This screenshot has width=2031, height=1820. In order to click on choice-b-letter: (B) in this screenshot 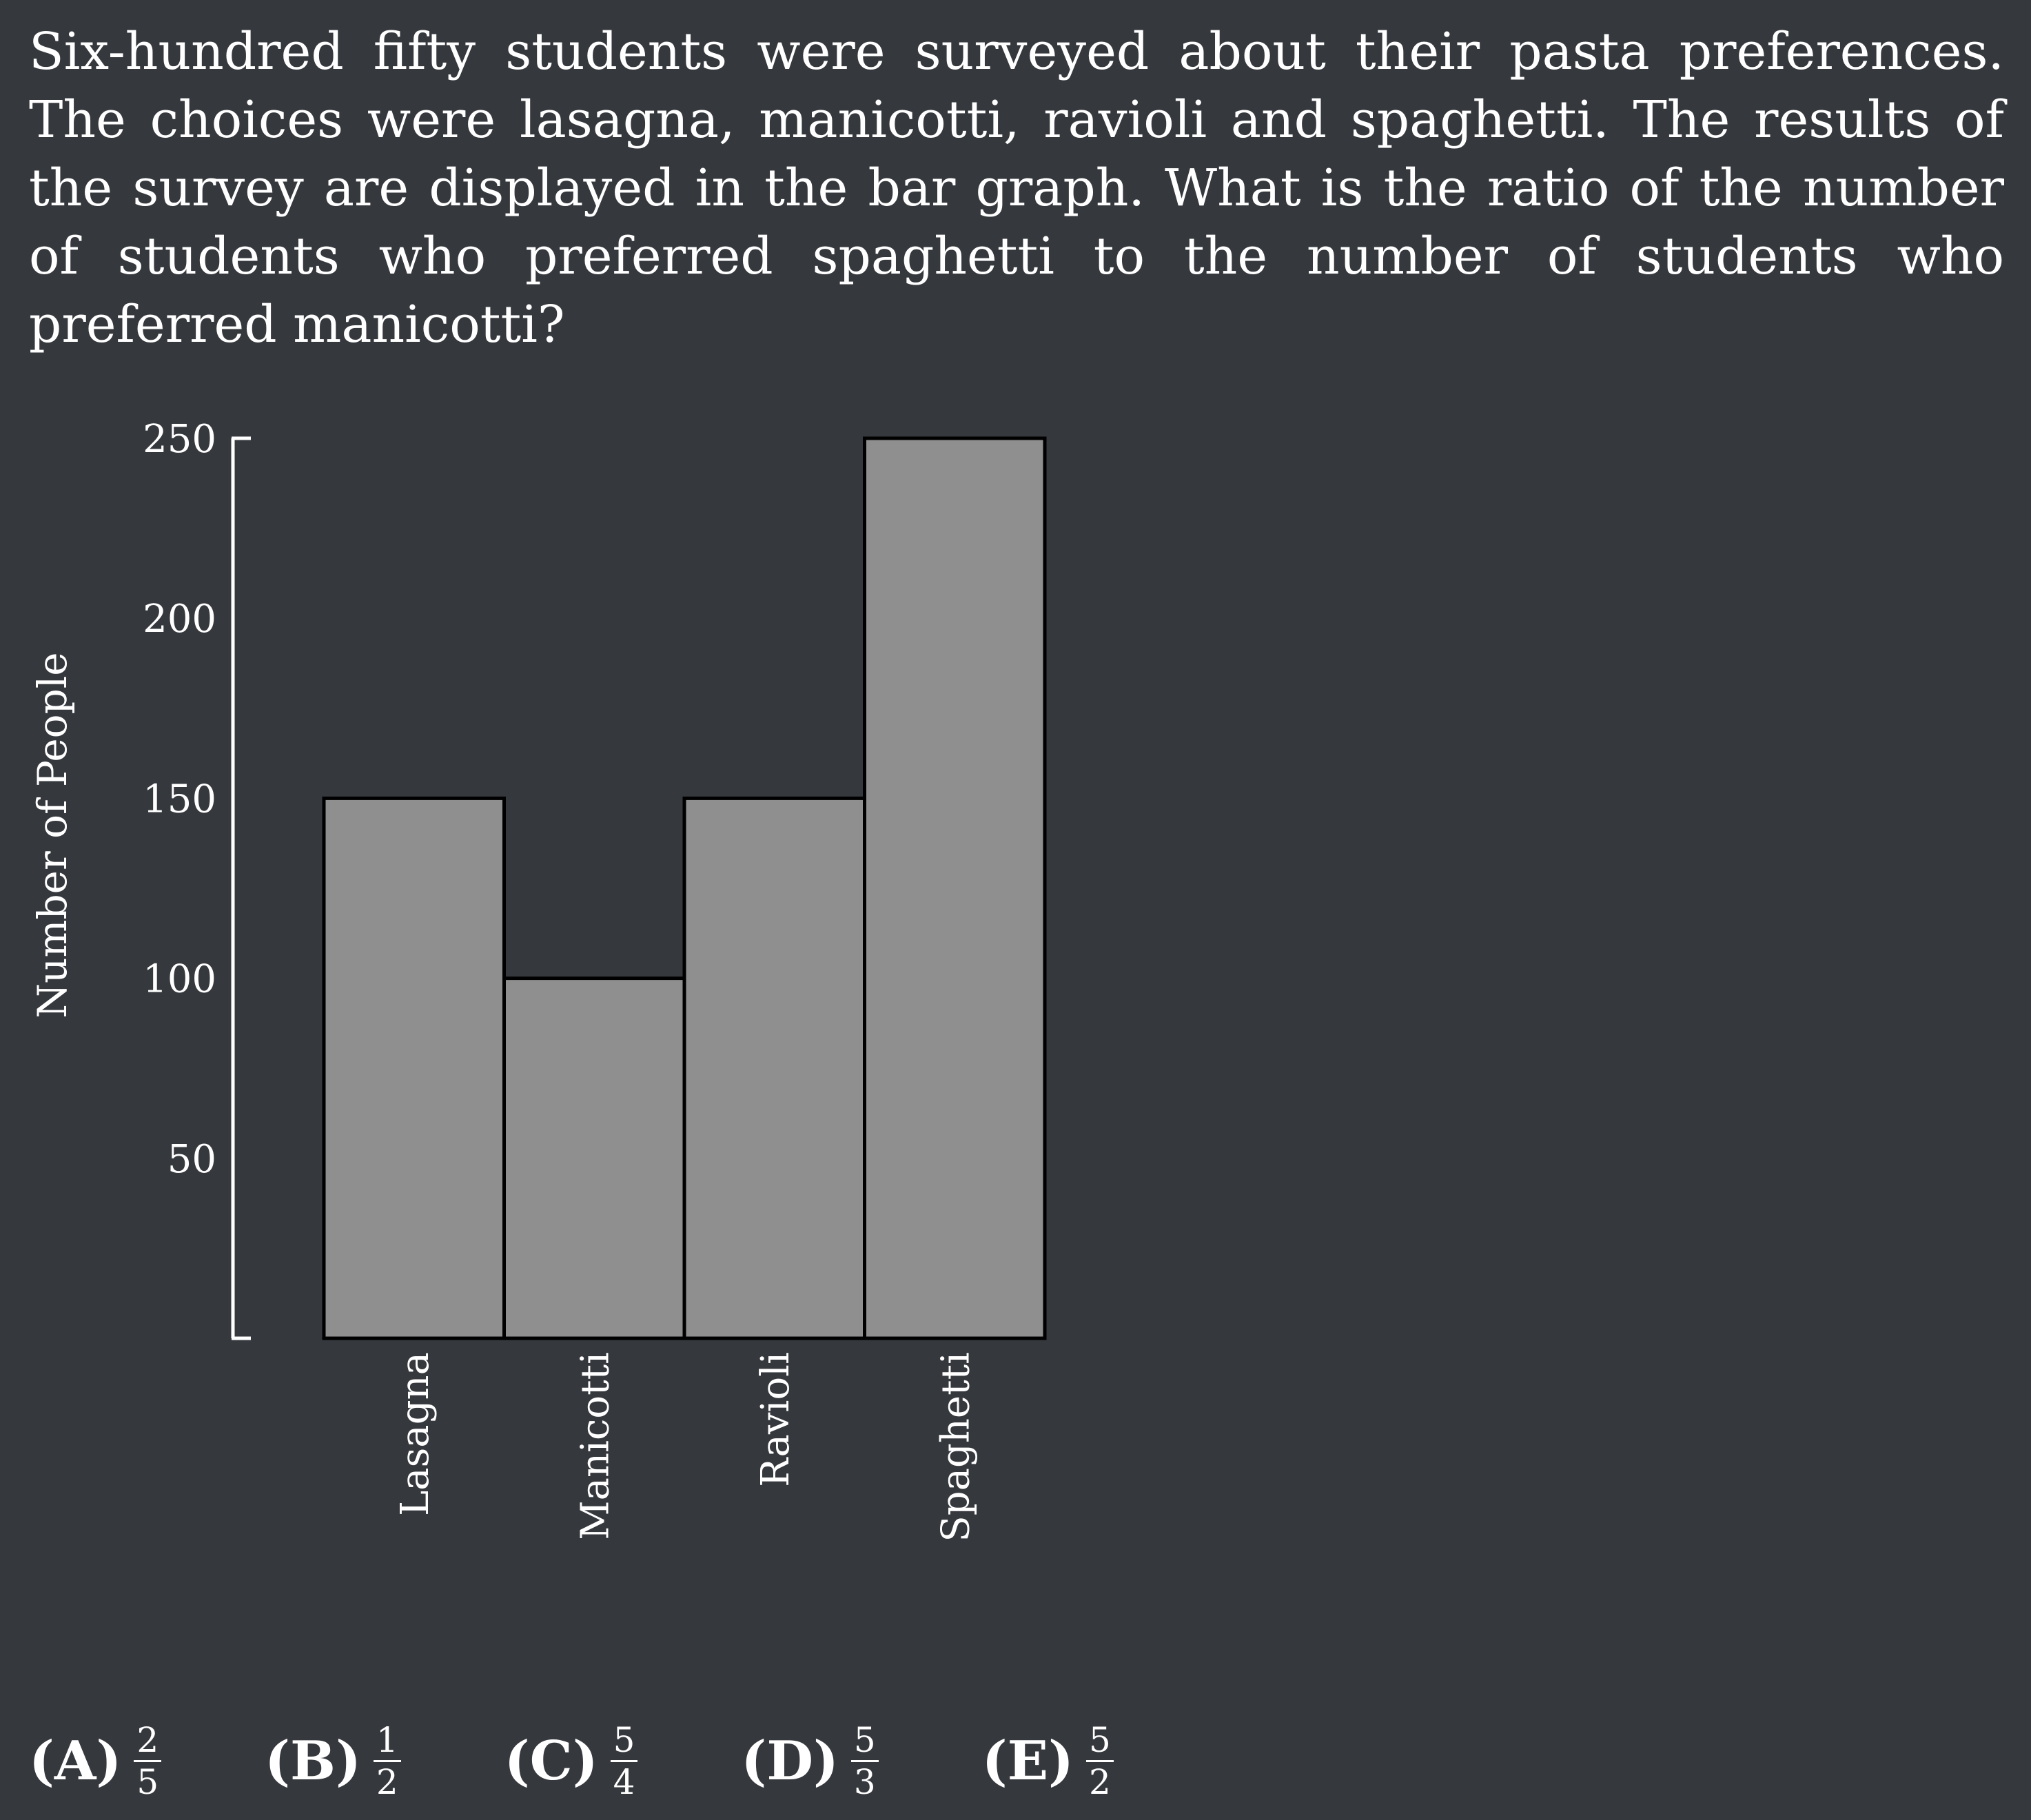, I will do `click(313, 1760)`.